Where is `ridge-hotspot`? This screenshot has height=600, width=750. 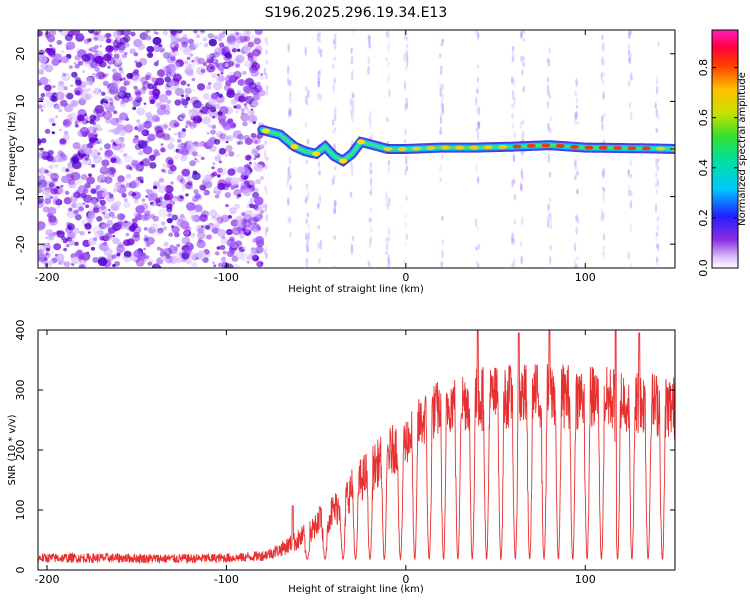 ridge-hotspot is located at coordinates (316, 154).